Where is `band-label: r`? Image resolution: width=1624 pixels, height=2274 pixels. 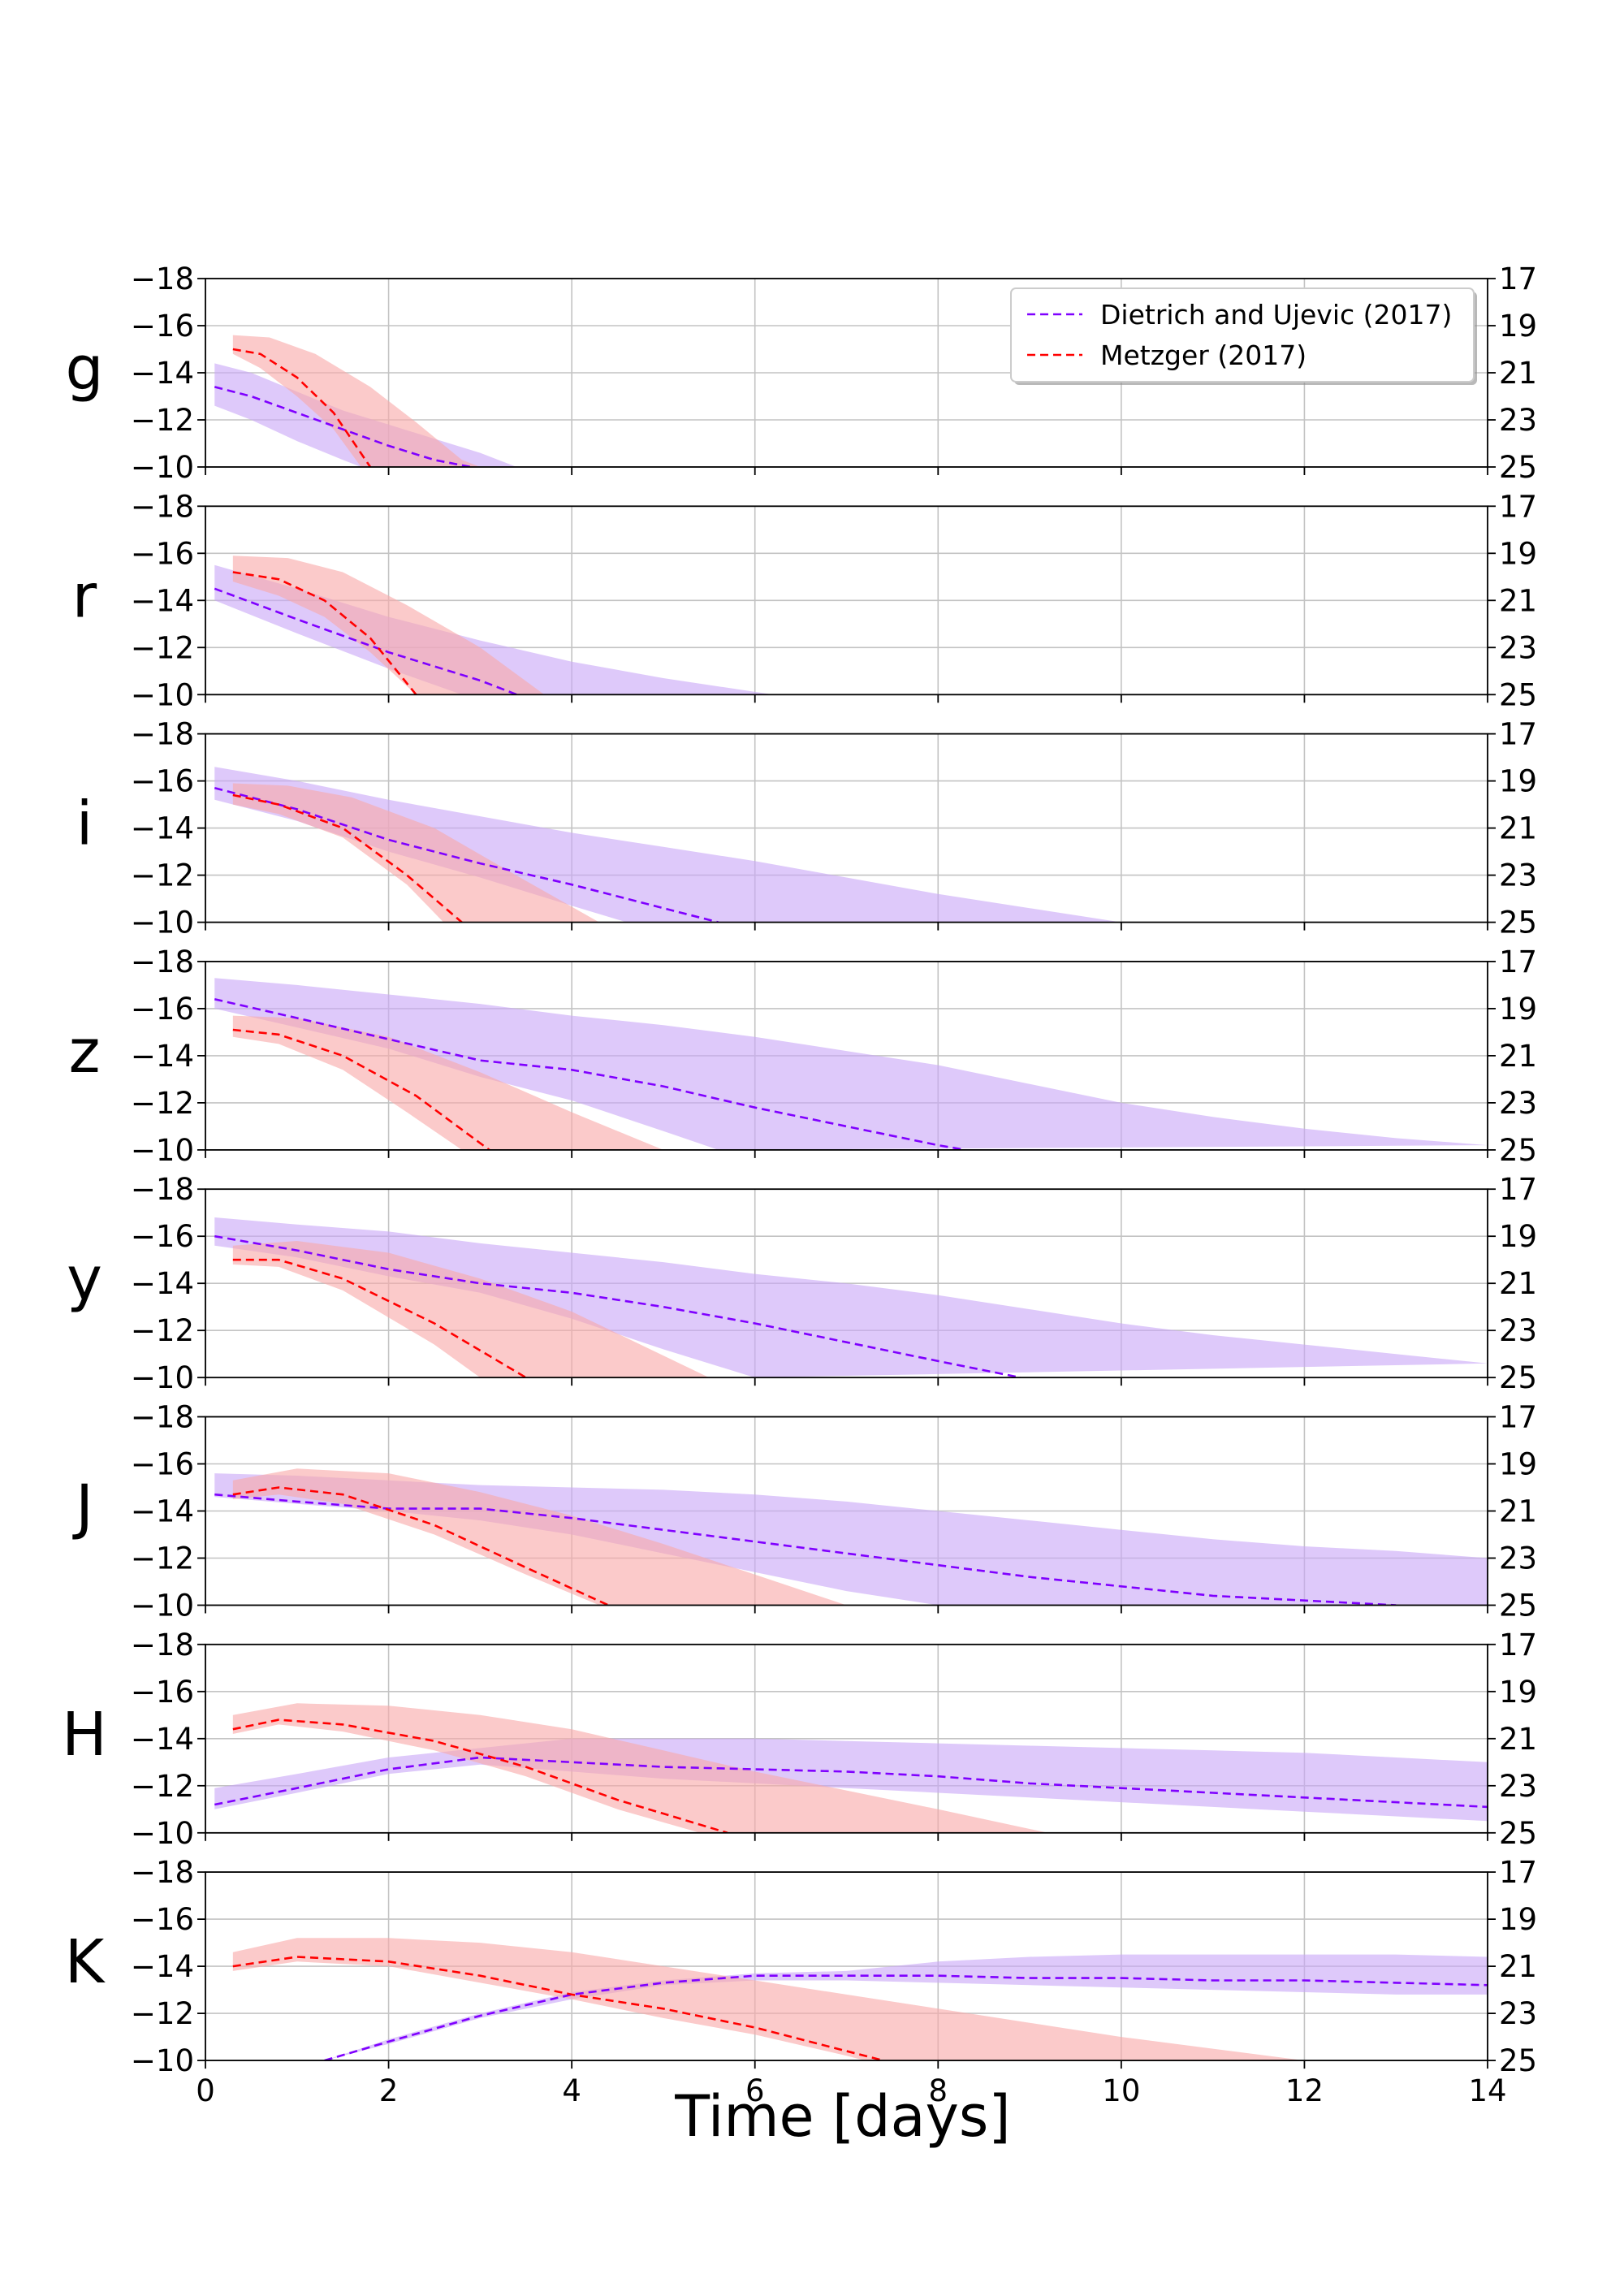
band-label: r is located at coordinates (85, 596).